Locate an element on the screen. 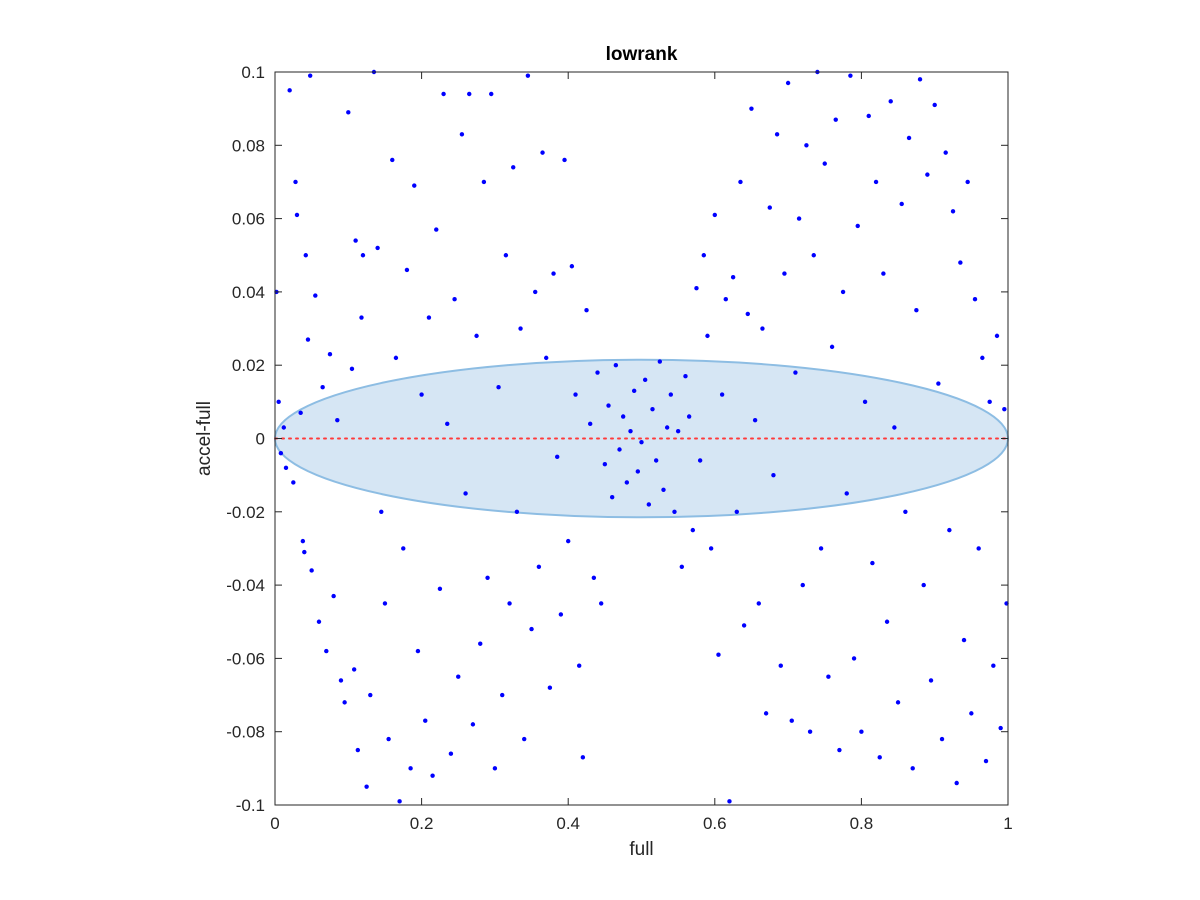 The width and height of the screenshot is (1200, 900). y-tick-label: 0.04 is located at coordinates (248, 292).